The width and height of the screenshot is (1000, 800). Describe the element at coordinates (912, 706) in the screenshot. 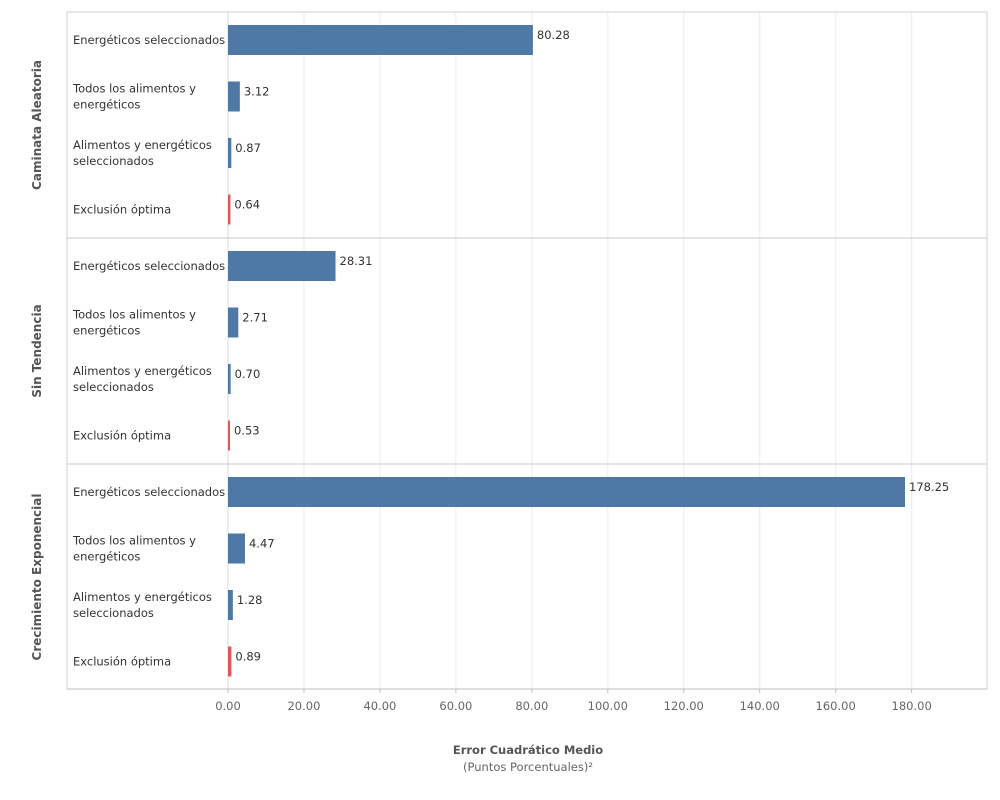

I see `x-tick-label: 180.00` at that location.